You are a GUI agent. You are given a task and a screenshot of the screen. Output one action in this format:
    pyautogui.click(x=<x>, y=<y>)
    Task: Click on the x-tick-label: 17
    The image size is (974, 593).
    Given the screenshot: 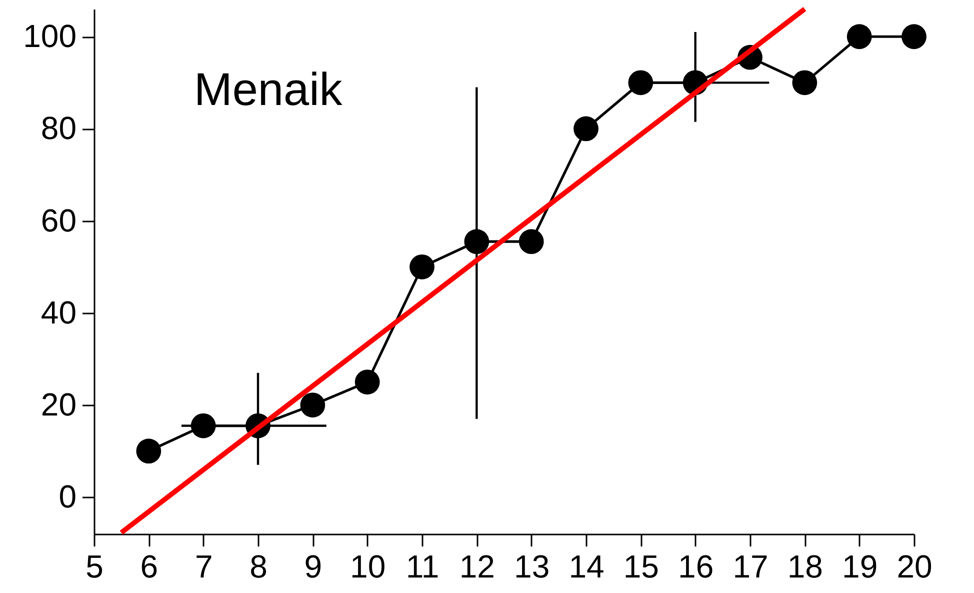 What is the action you would take?
    pyautogui.click(x=750, y=566)
    